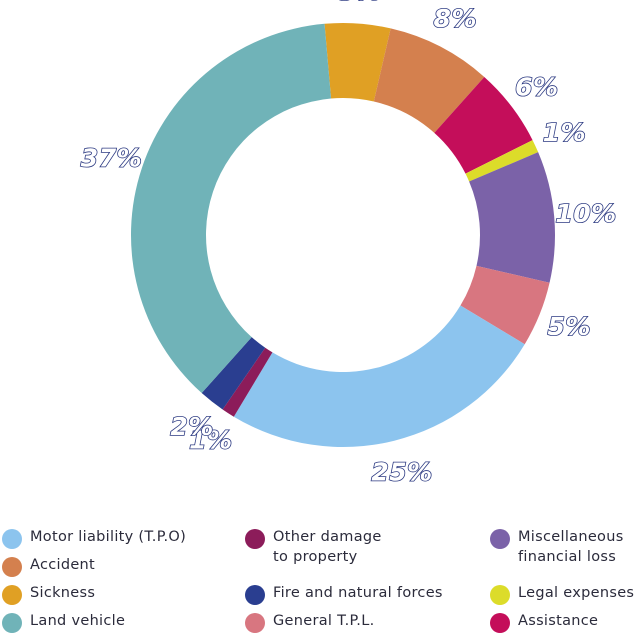 This screenshot has width=640, height=633. Describe the element at coordinates (108, 537) in the screenshot. I see `legend-label: Motor liability (T.P.O)` at that location.